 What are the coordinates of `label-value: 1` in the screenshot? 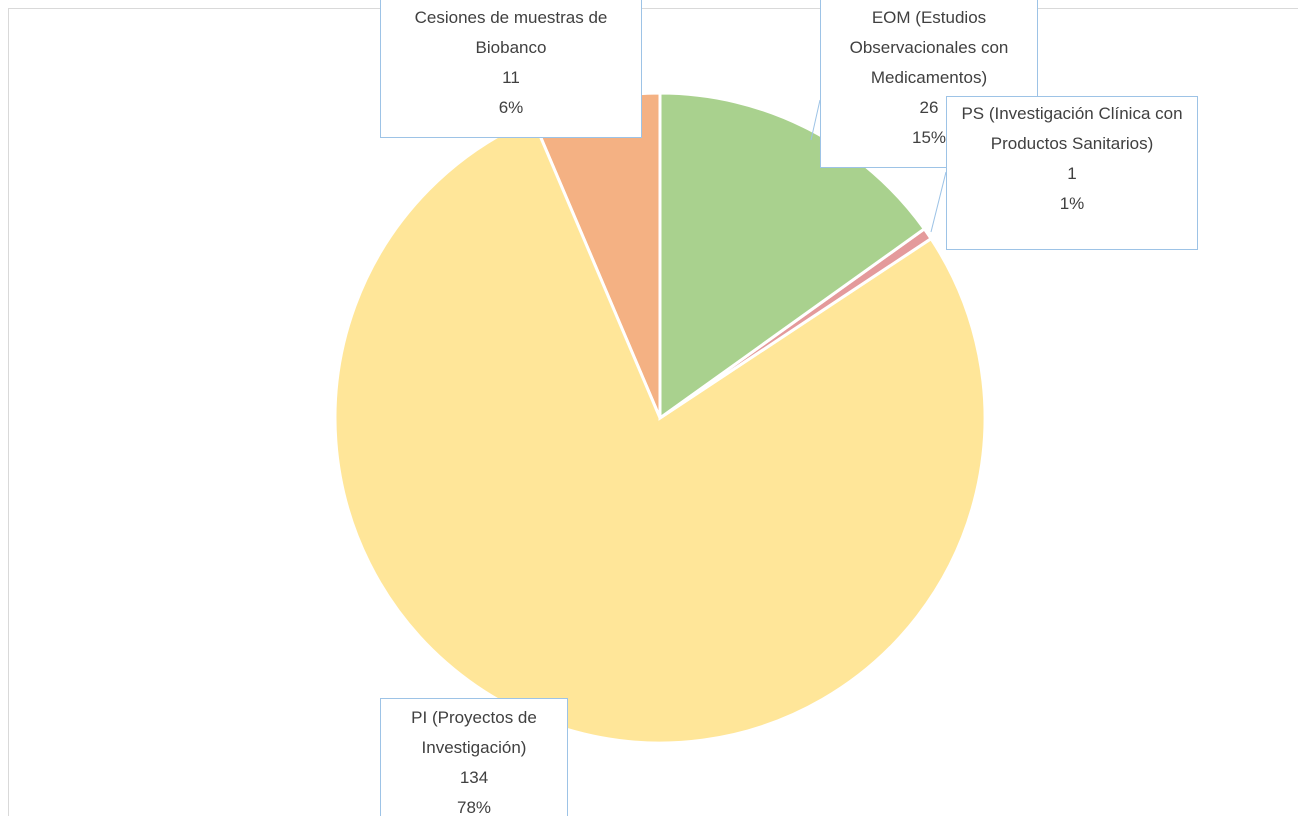 It's located at (1072, 173).